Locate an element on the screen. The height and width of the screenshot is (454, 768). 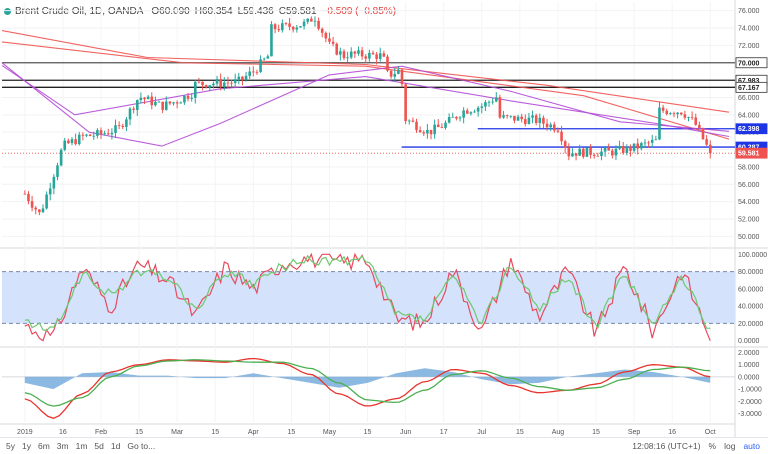
timeframe-1d-button: 1d is located at coordinates (115, 446).